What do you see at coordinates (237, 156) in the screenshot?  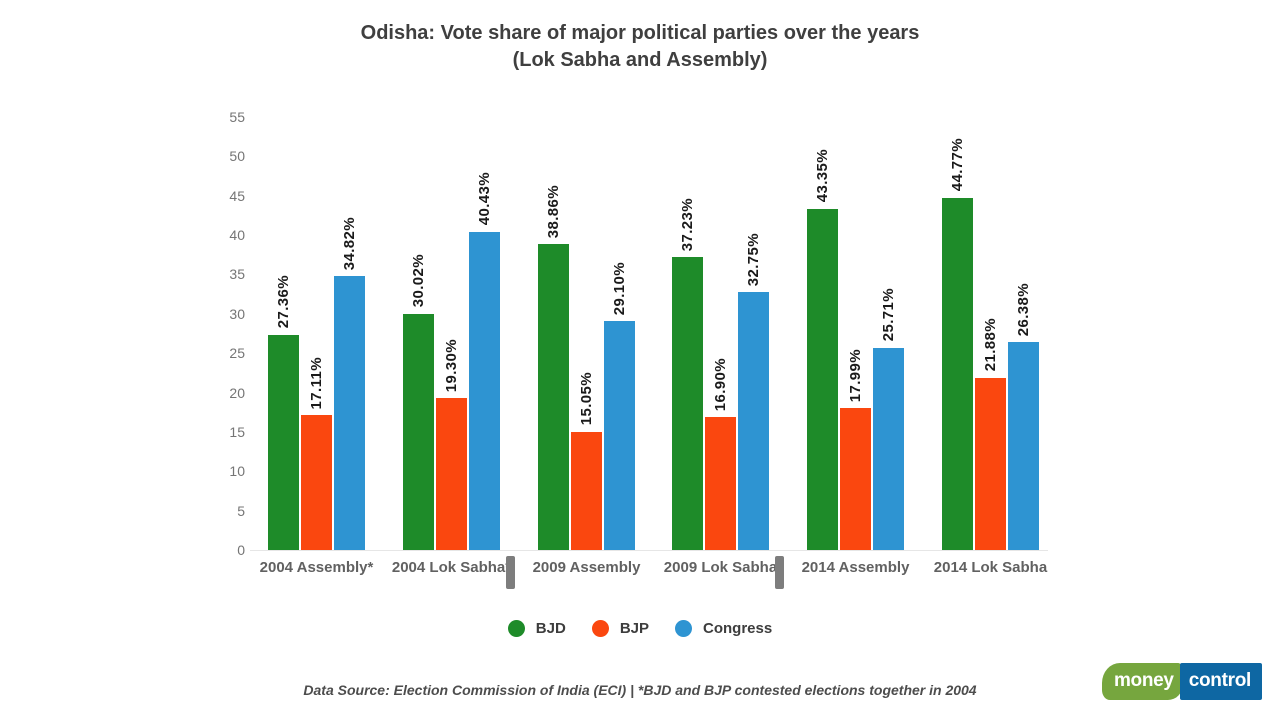 I see `y-axis-tick-label: 50` at bounding box center [237, 156].